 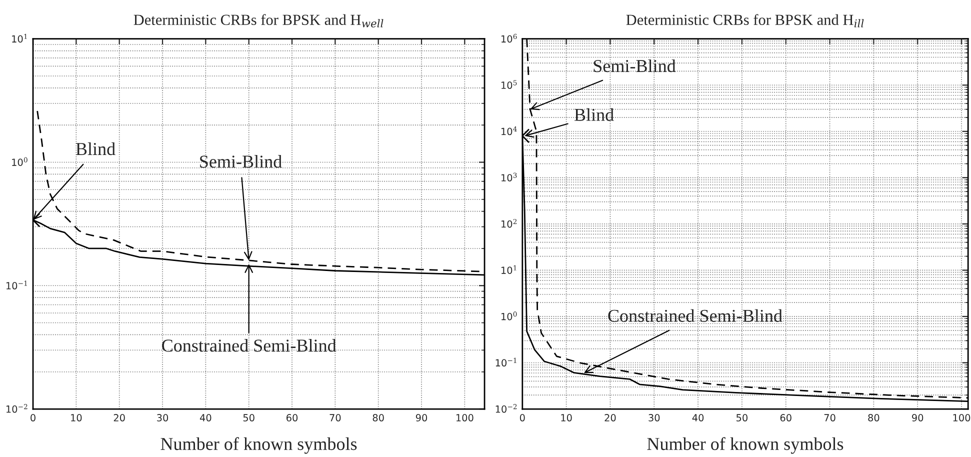 What do you see at coordinates (509, 84) in the screenshot?
I see `y-tick-label: 10$^{5}$` at bounding box center [509, 84].